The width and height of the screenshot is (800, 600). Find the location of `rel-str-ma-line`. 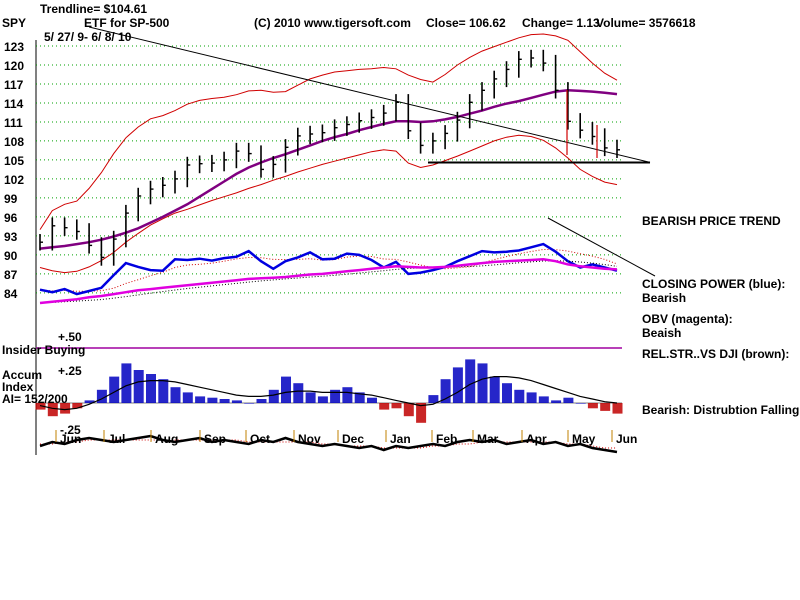

rel-str-ma-line is located at coordinates (328, 444).